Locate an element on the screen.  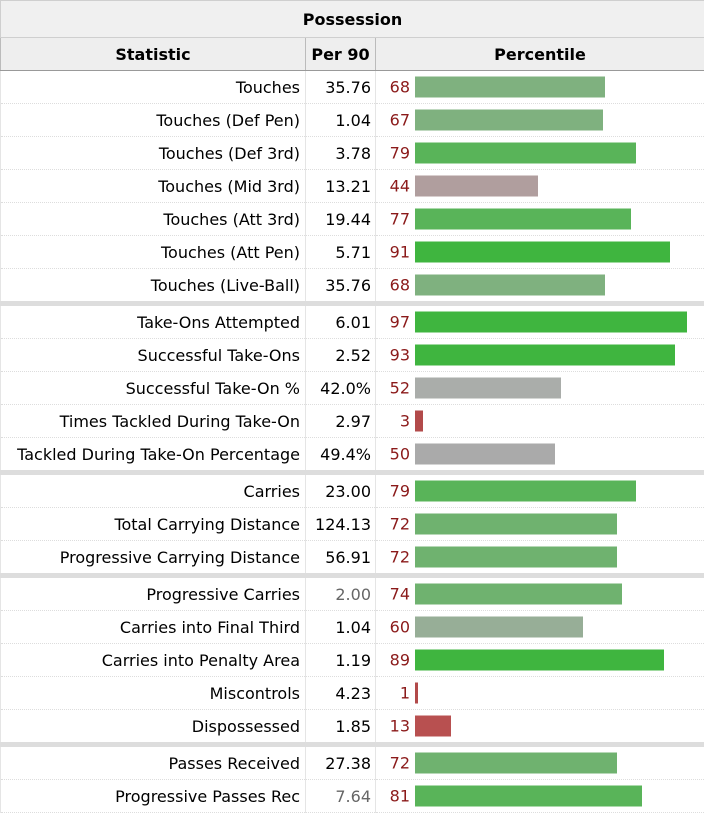
table-caption: Possession is located at coordinates (352, 19).